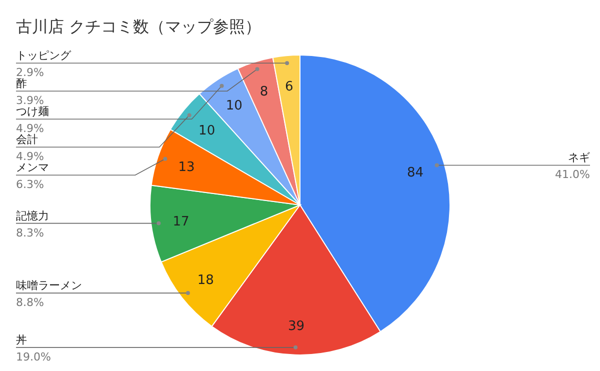 Image resolution: width=600 pixels, height=371 pixels. I want to click on text: 13, so click(186, 168).